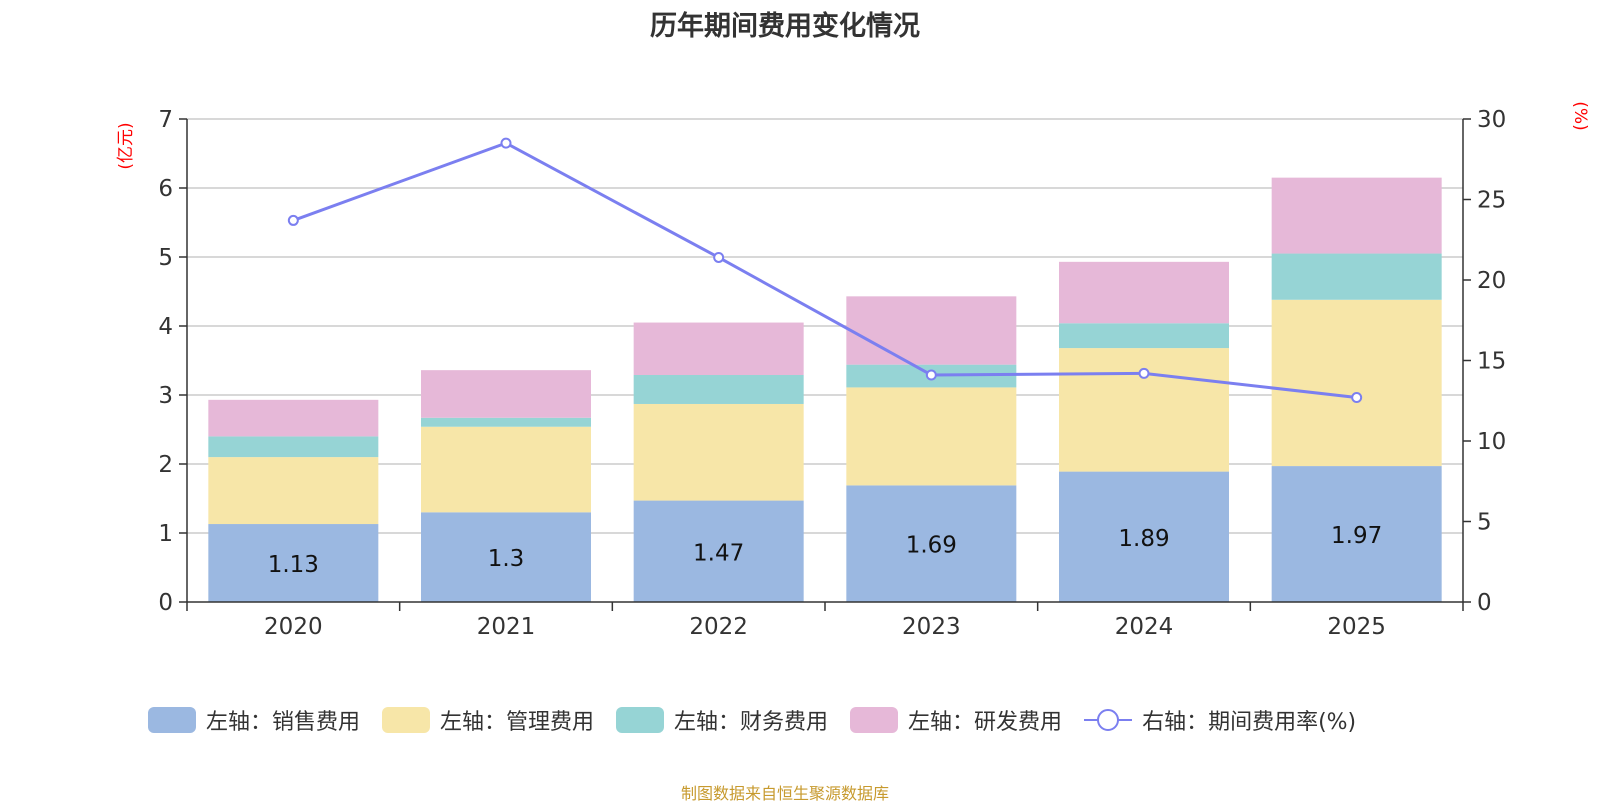 The image size is (1600, 804). I want to click on y-left-tick-label: 1, so click(165, 534).